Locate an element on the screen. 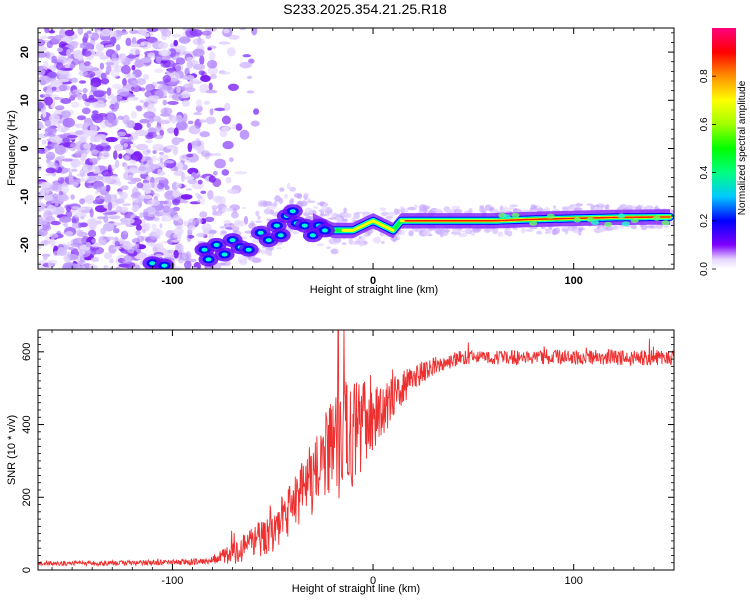 This screenshot has width=750, height=600. snr-x-tick-label: 0 is located at coordinates (373, 581).